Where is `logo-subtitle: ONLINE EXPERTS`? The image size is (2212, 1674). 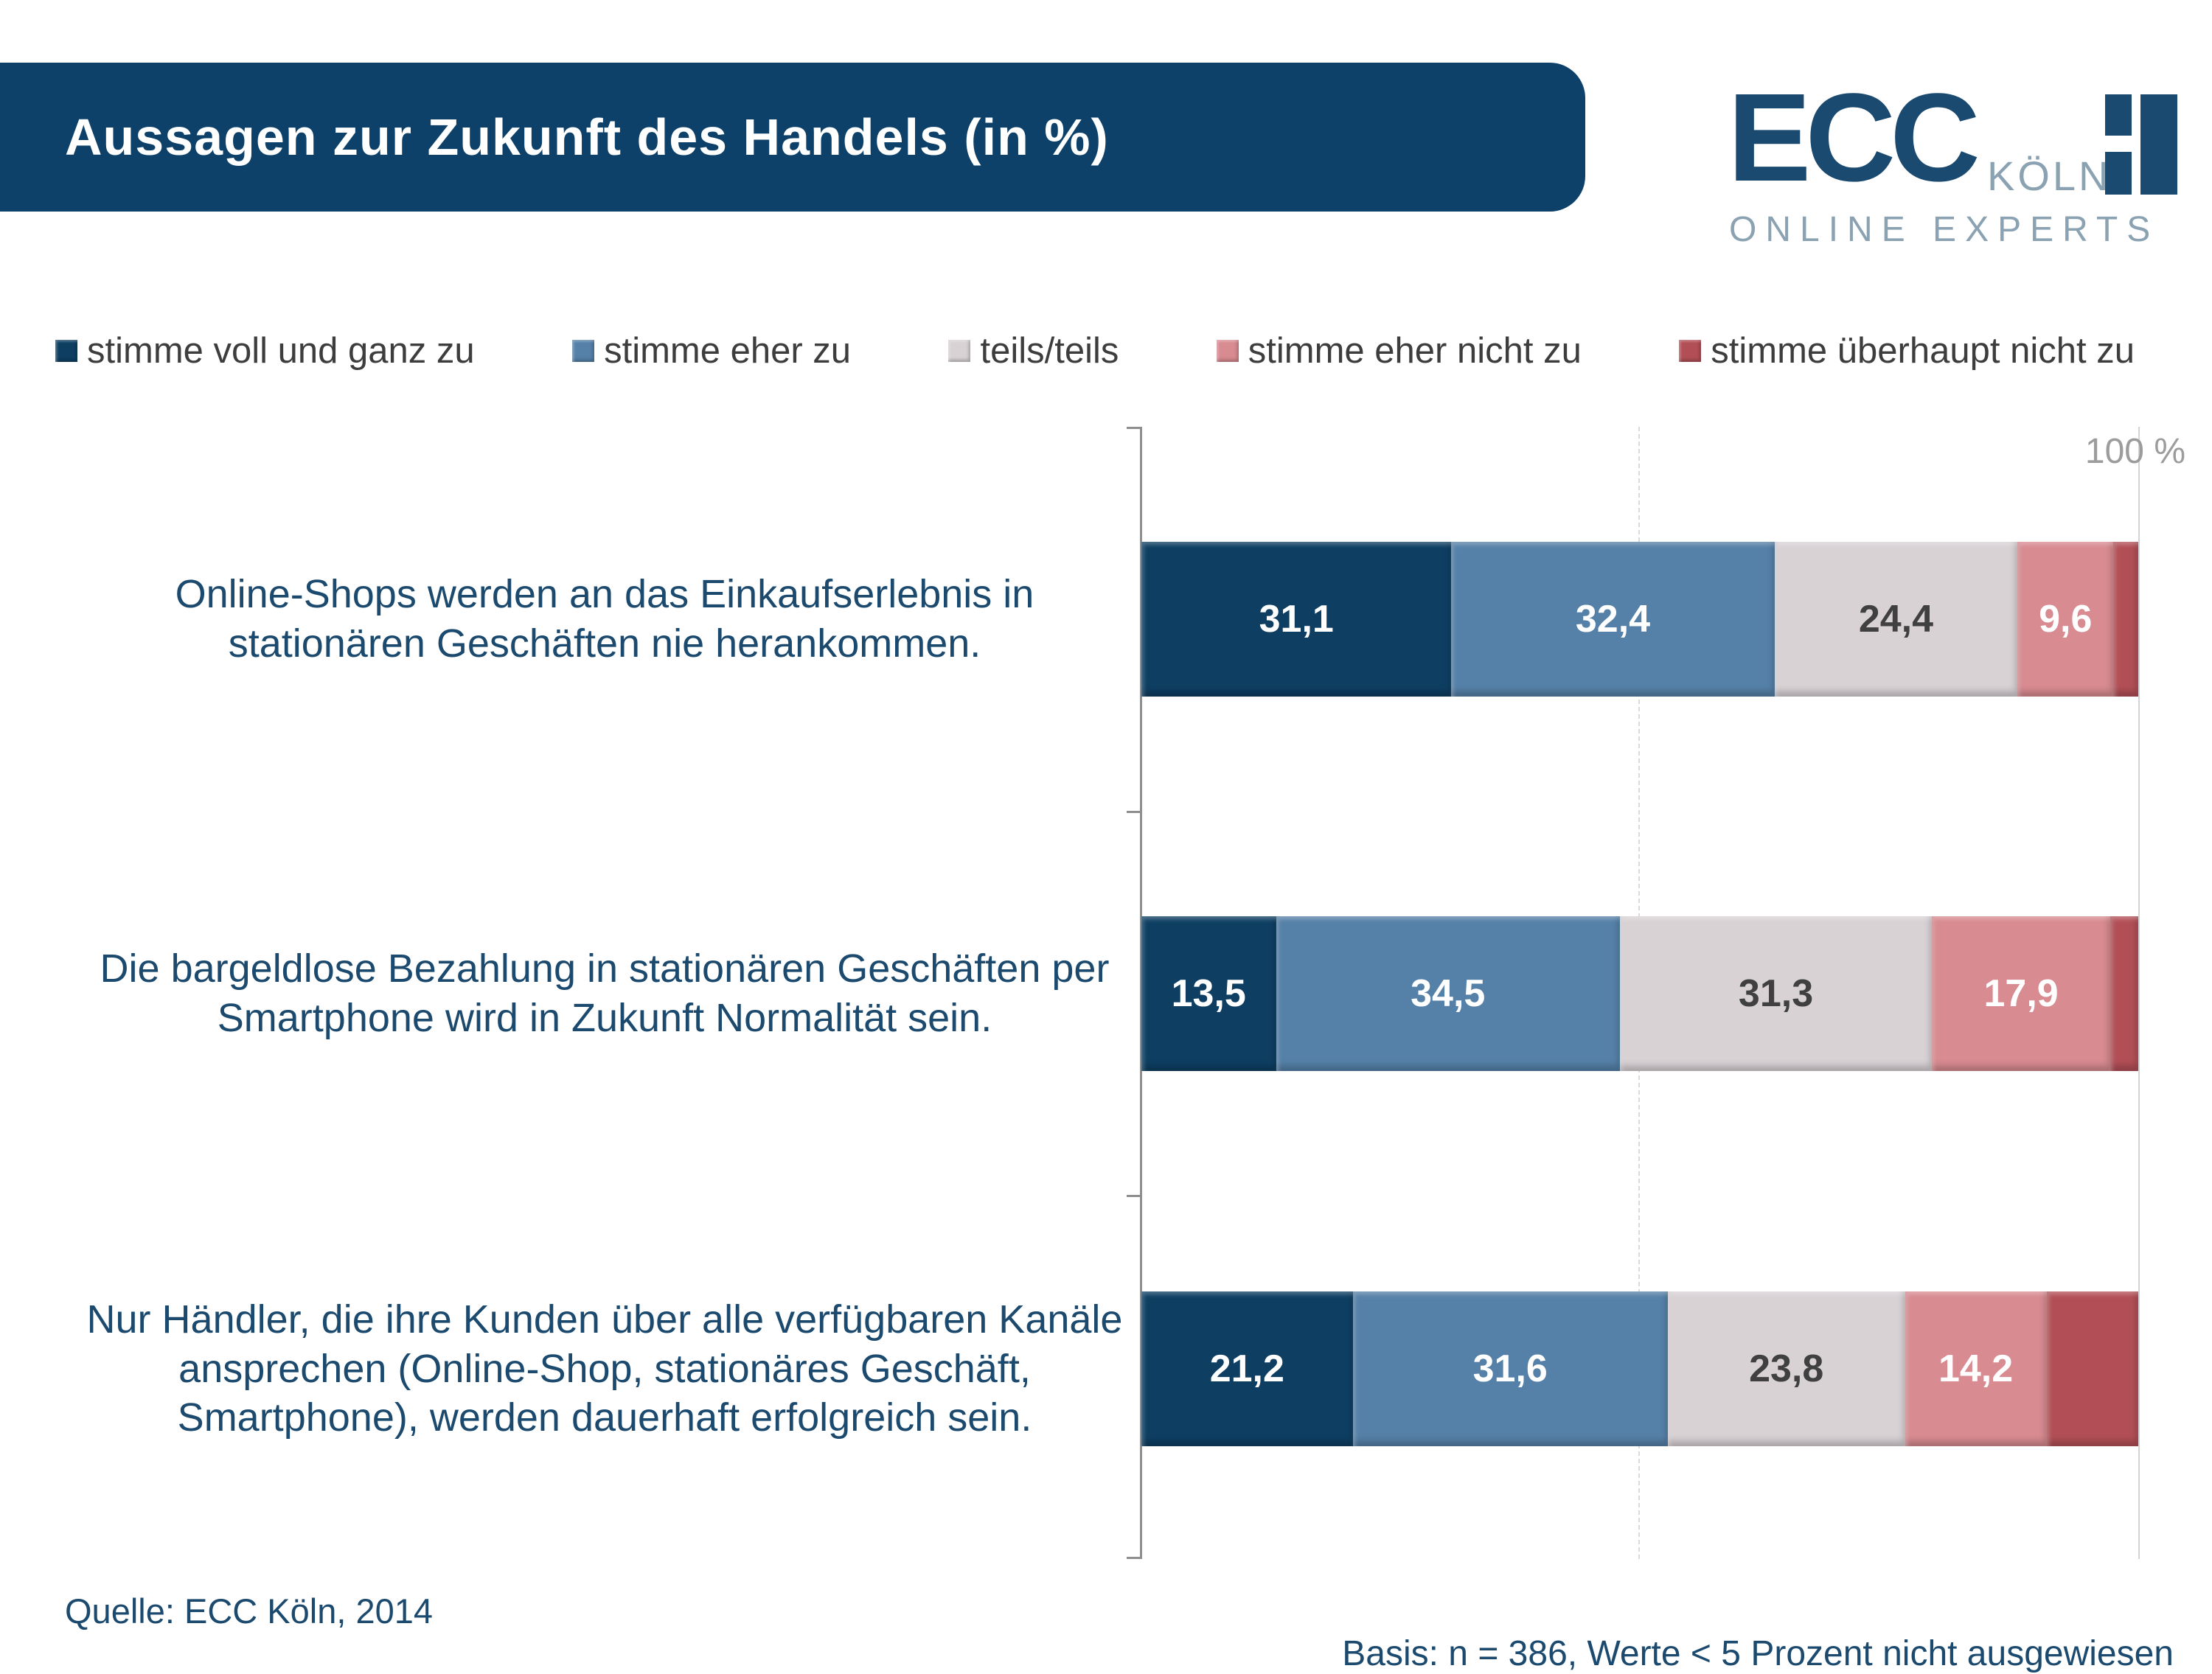
logo-subtitle: ONLINE EXPERTS is located at coordinates (1944, 229).